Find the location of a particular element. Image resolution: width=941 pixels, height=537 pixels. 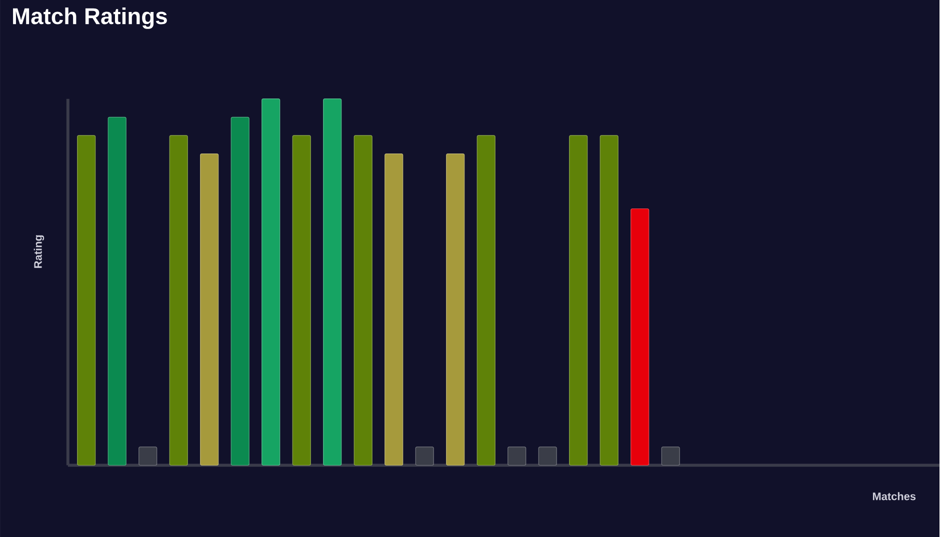

text: Matches is located at coordinates (894, 496).